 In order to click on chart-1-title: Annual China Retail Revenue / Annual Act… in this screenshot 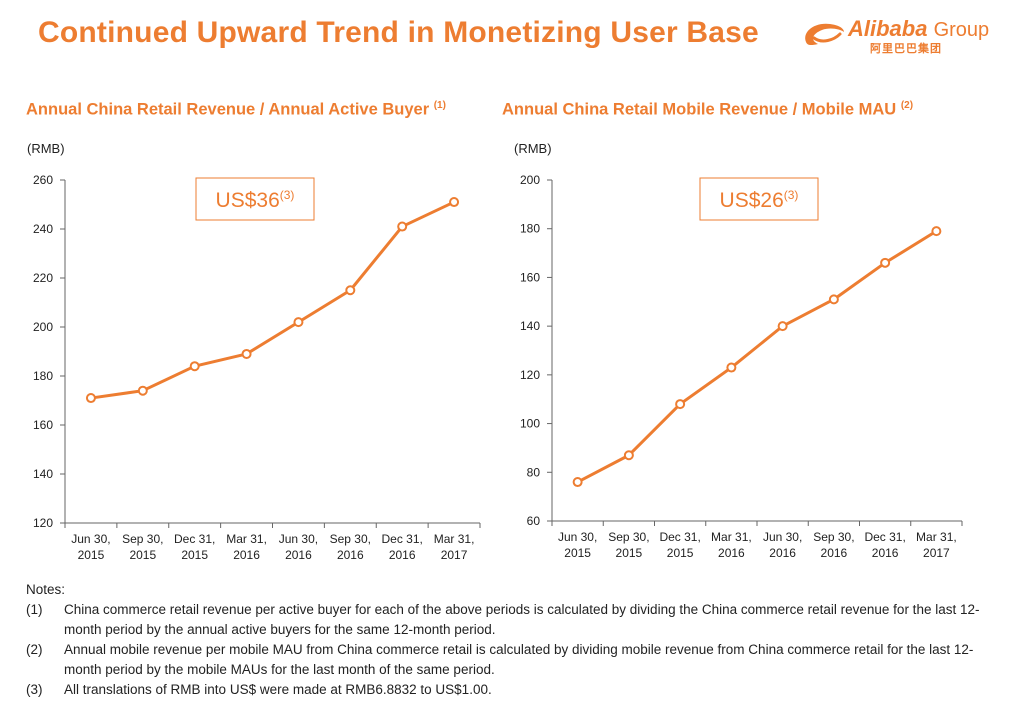, I will do `click(236, 110)`.